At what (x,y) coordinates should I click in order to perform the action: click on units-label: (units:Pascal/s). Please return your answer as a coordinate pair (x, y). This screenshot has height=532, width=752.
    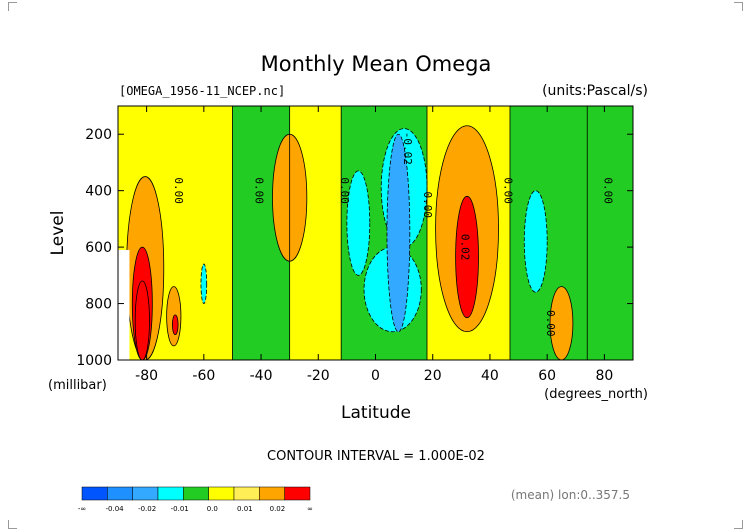
    Looking at the image, I should click on (595, 91).